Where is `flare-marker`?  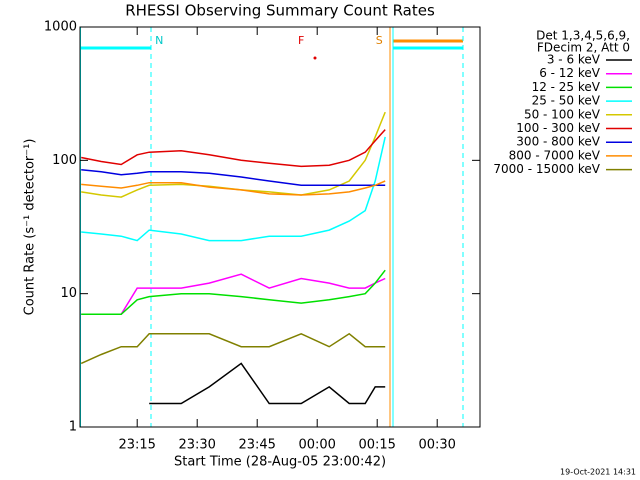
flare-marker is located at coordinates (315, 58).